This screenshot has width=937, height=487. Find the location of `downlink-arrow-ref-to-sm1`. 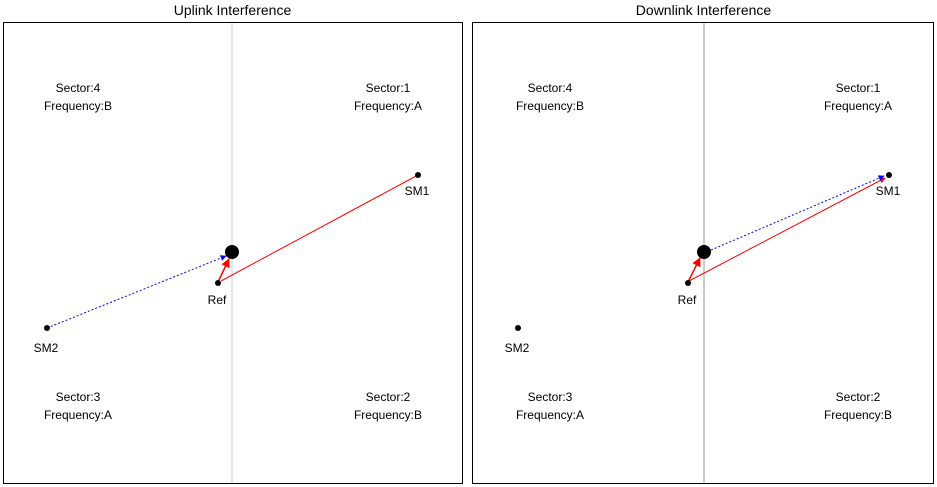

downlink-arrow-ref-to-sm1 is located at coordinates (787, 229).